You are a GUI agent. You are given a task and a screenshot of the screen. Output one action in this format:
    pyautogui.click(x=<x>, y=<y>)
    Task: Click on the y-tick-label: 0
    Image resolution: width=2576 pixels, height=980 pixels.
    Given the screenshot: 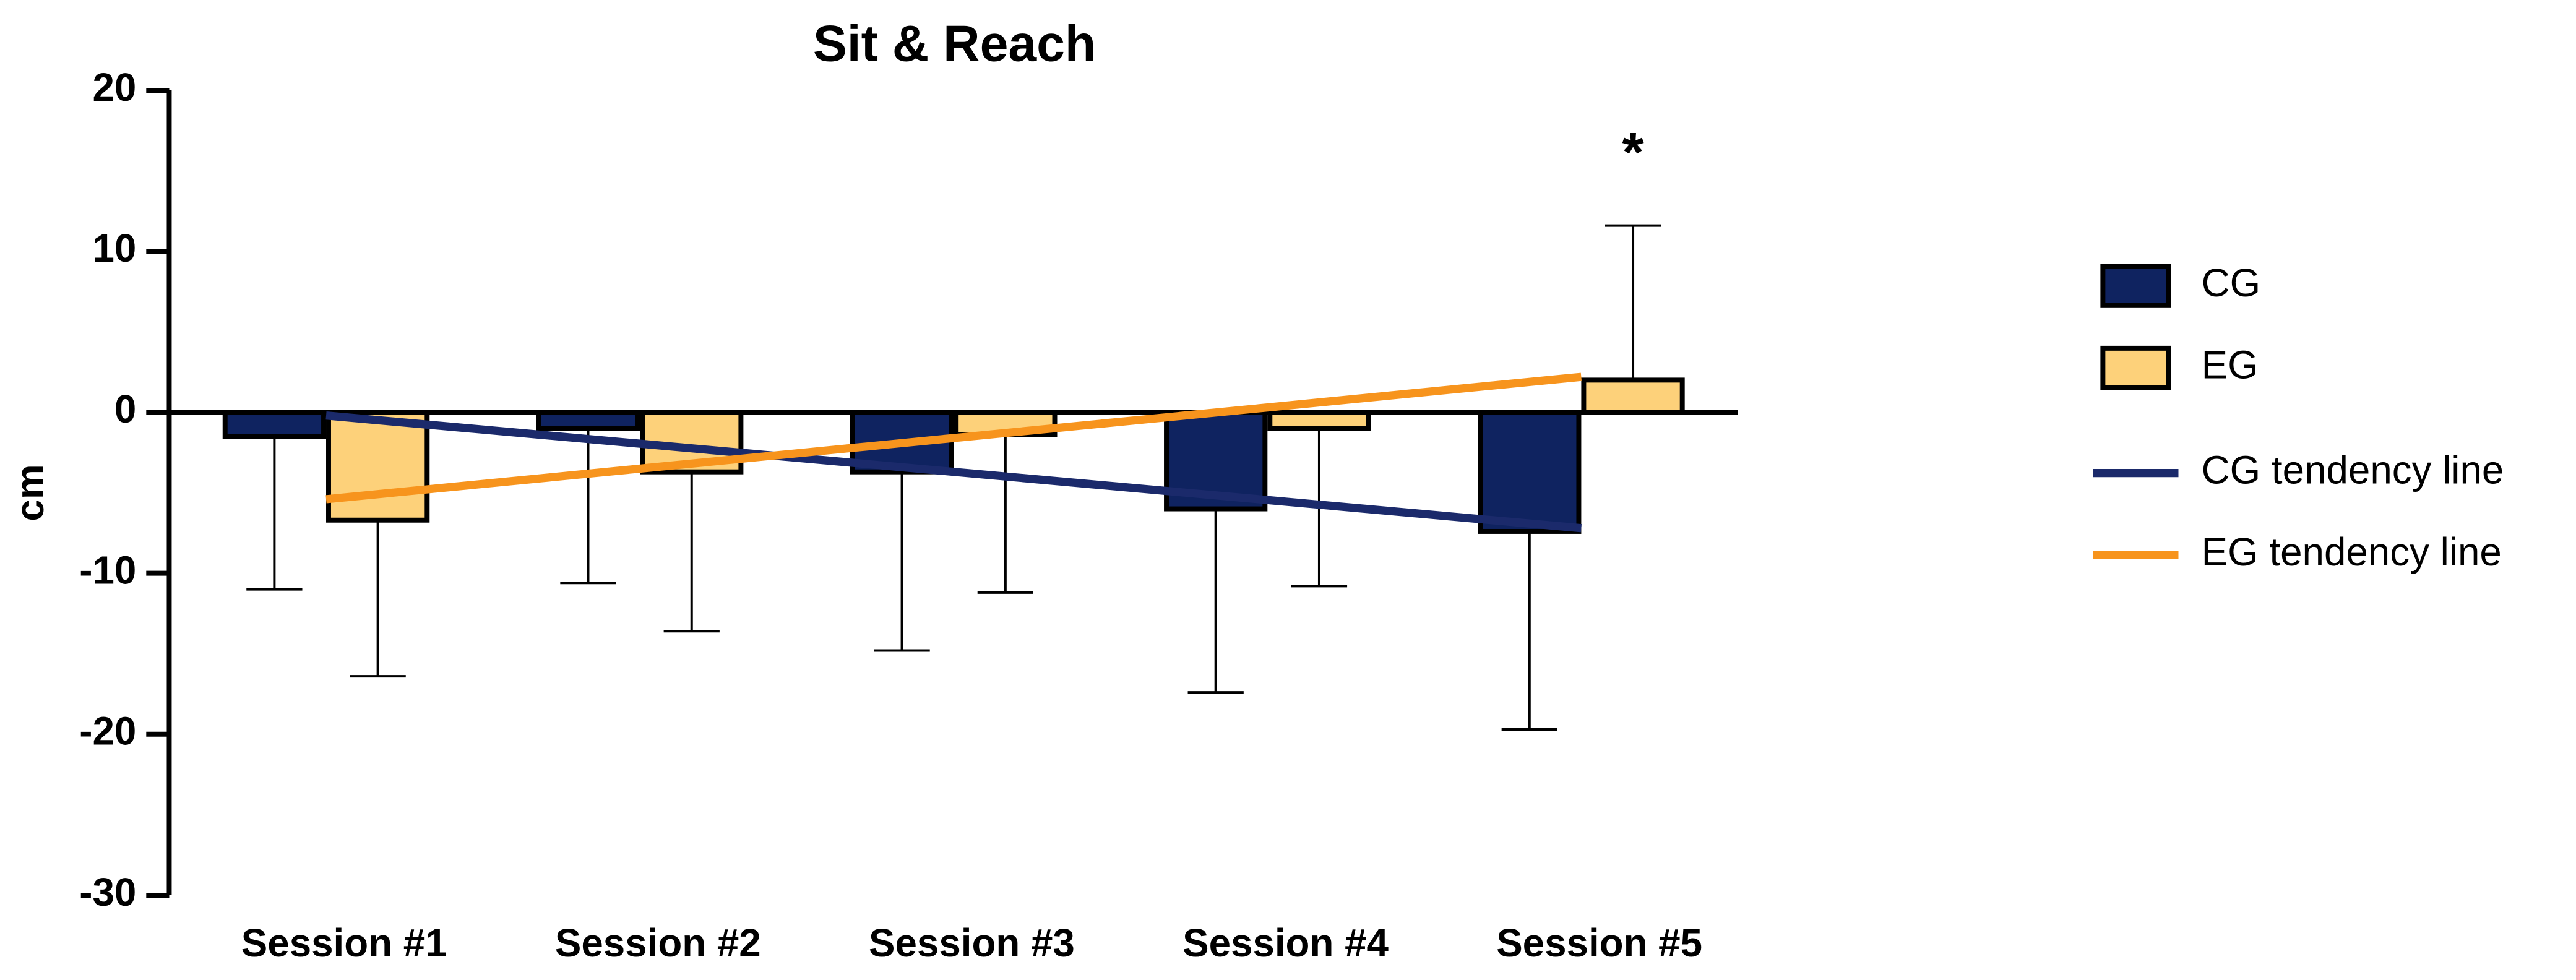 What is the action you would take?
    pyautogui.click(x=125, y=409)
    